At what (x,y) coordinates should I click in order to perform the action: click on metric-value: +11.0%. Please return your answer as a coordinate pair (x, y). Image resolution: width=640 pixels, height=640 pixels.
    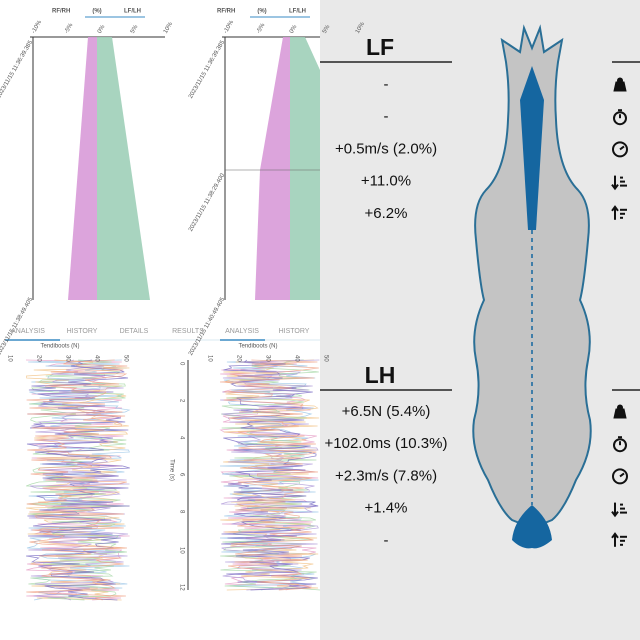
    Looking at the image, I should click on (386, 181).